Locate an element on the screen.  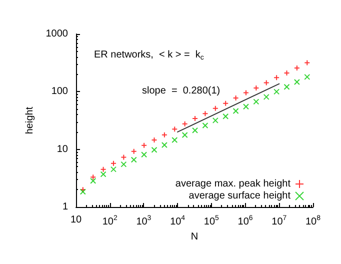
x-axis-title: N is located at coordinates (194, 236).